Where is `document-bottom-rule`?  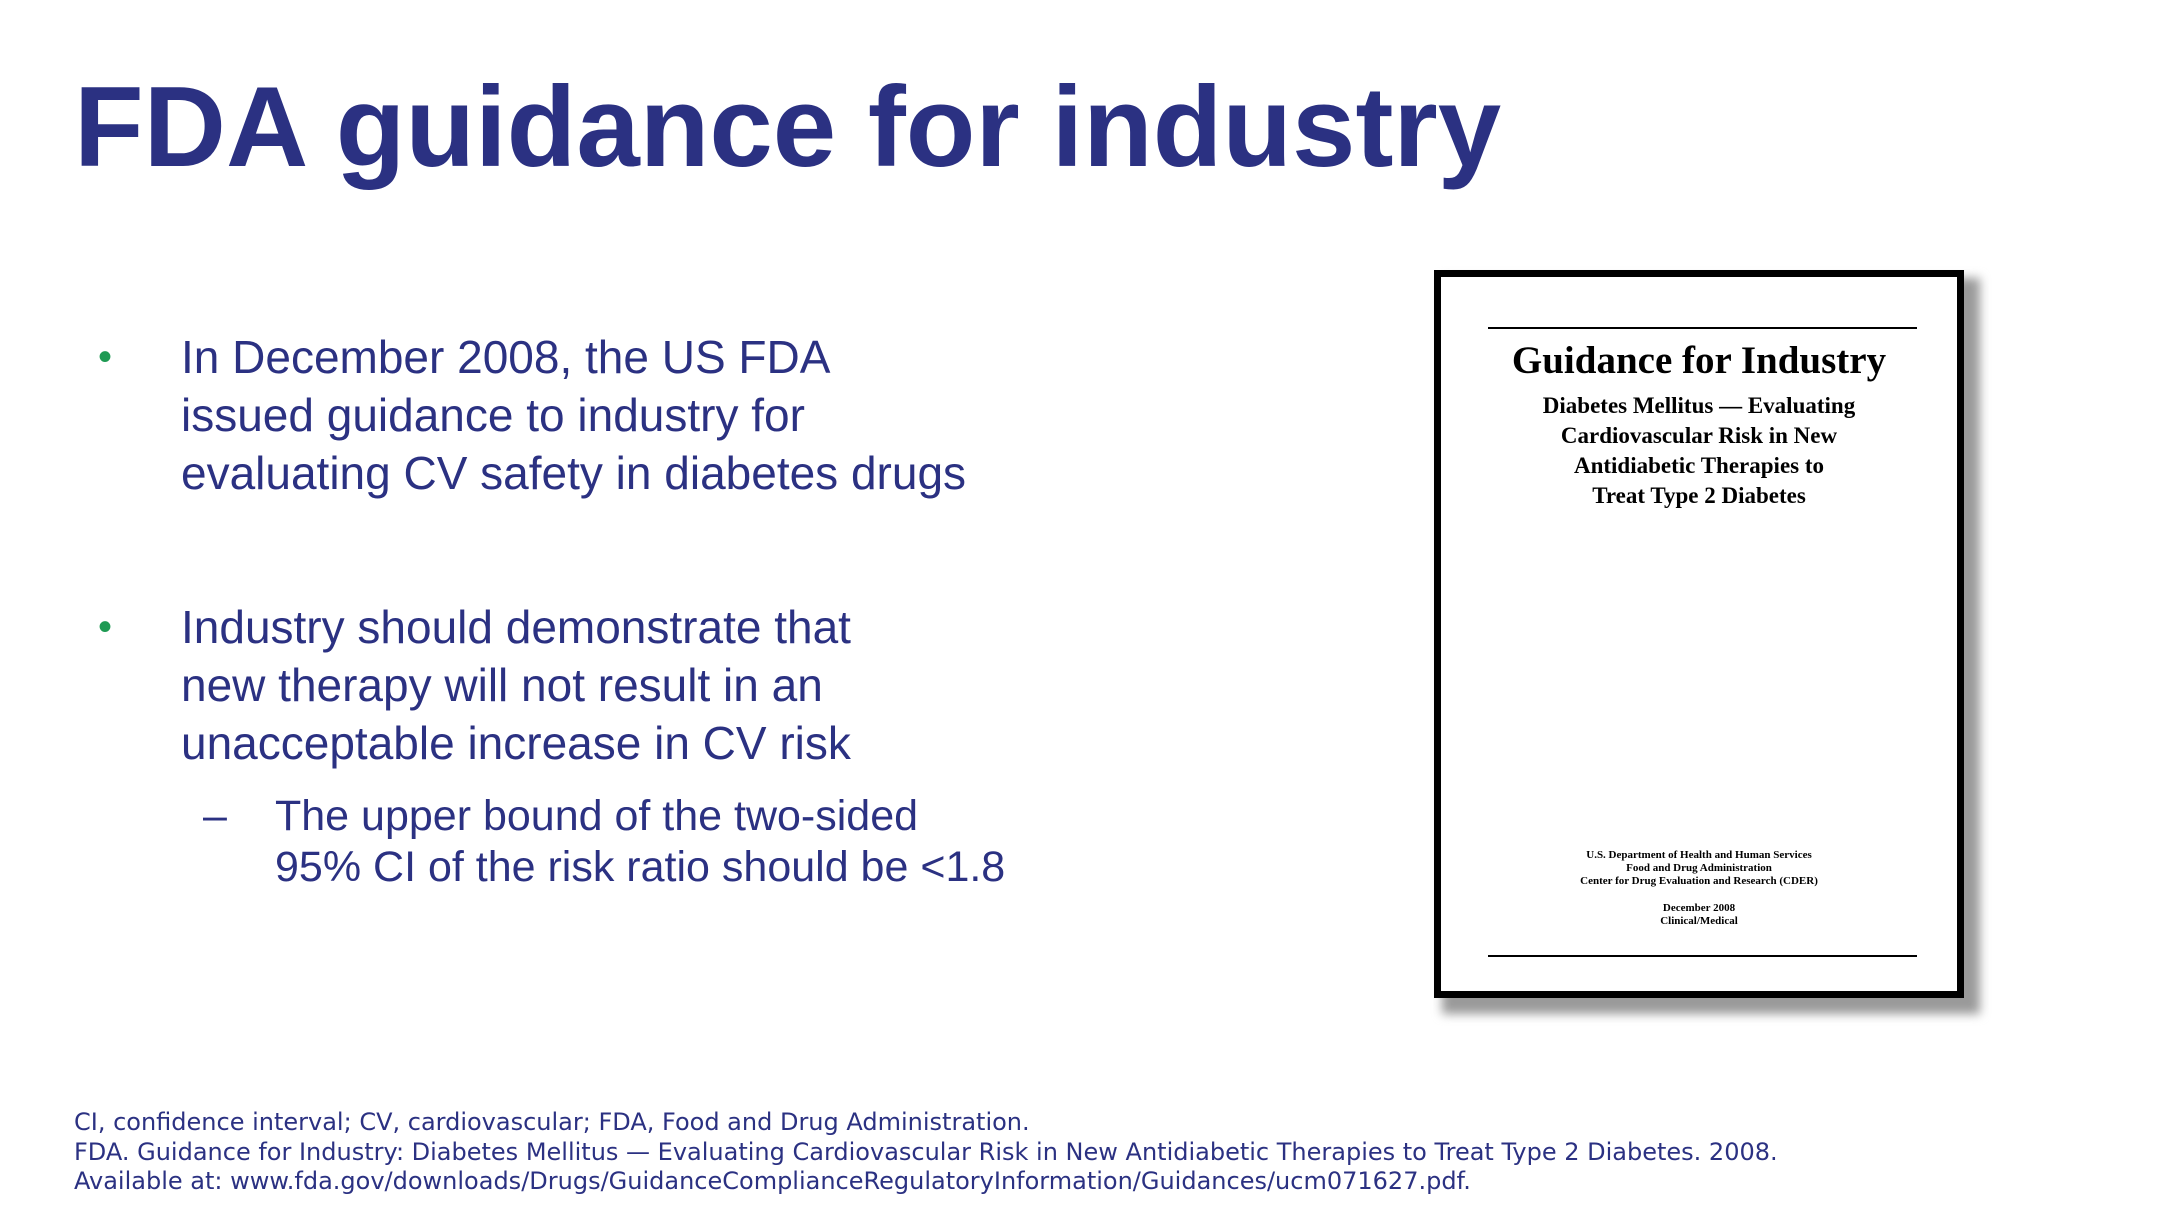
document-bottom-rule is located at coordinates (1702, 956).